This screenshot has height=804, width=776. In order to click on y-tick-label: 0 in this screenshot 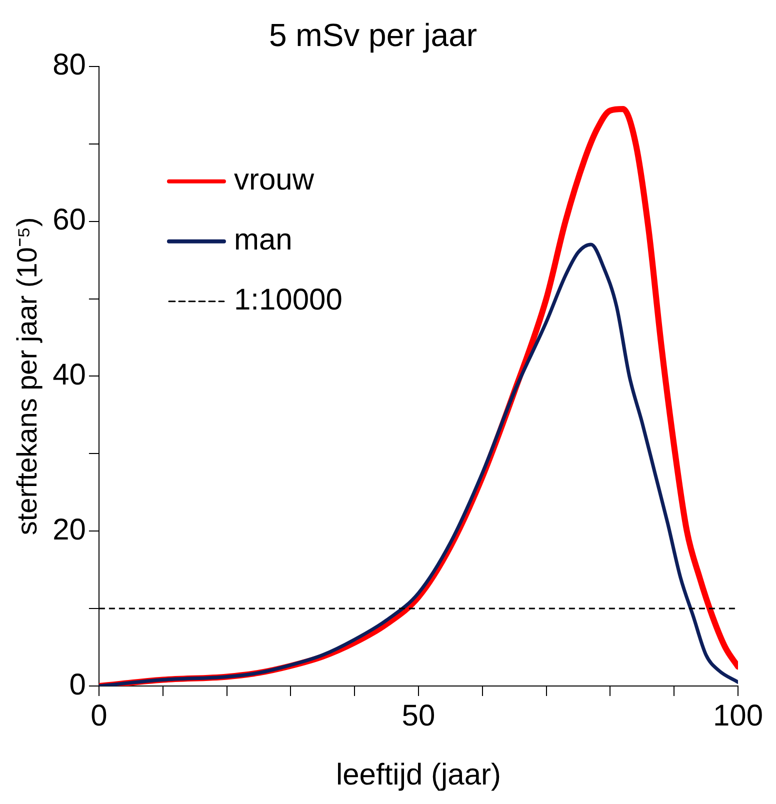, I will do `click(77, 685)`.